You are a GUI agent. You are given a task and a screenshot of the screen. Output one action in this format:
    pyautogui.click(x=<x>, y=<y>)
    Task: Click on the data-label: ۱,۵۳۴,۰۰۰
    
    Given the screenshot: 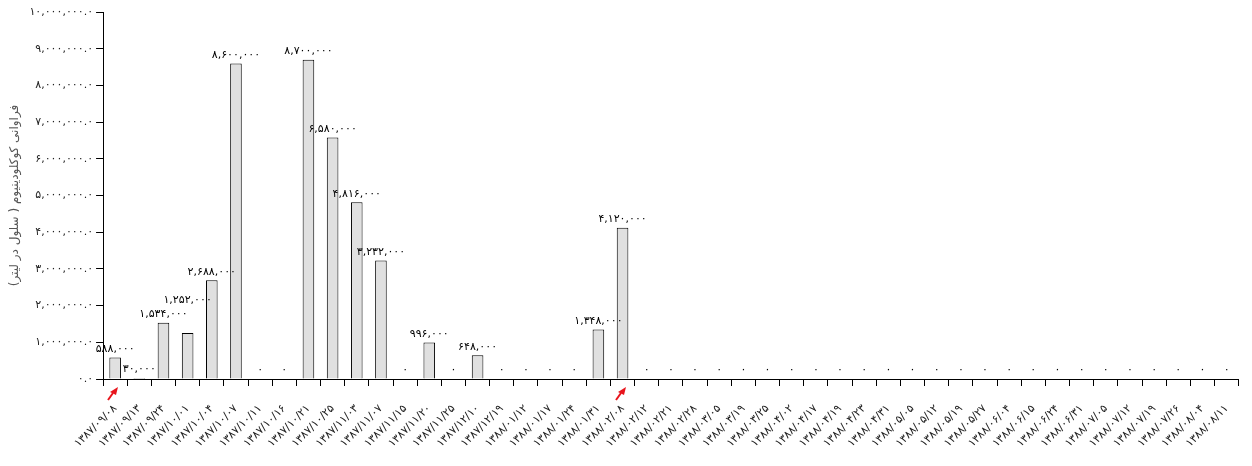 What is the action you would take?
    pyautogui.click(x=163, y=314)
    